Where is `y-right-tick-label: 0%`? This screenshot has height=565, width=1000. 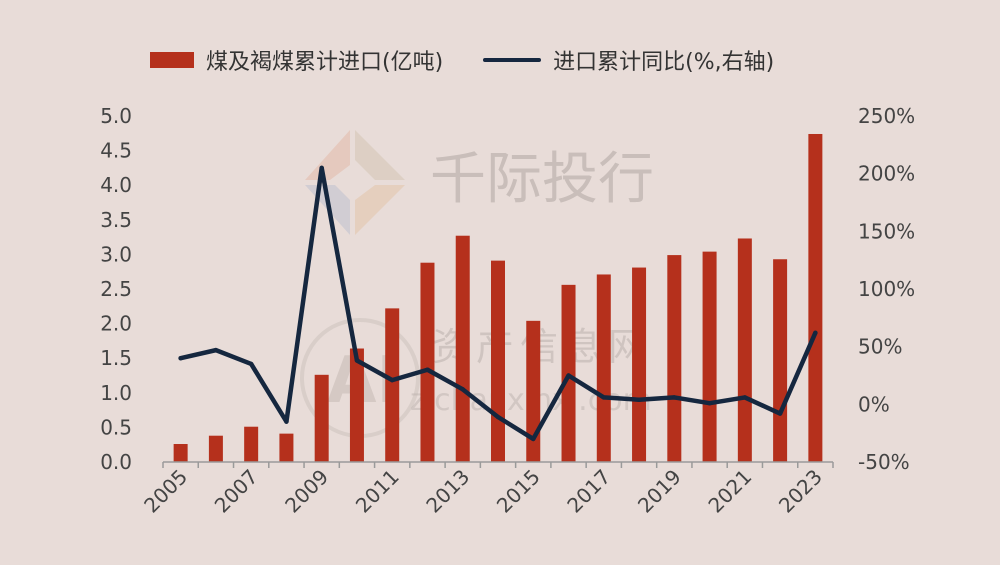
y-right-tick-label: 0% is located at coordinates (874, 404).